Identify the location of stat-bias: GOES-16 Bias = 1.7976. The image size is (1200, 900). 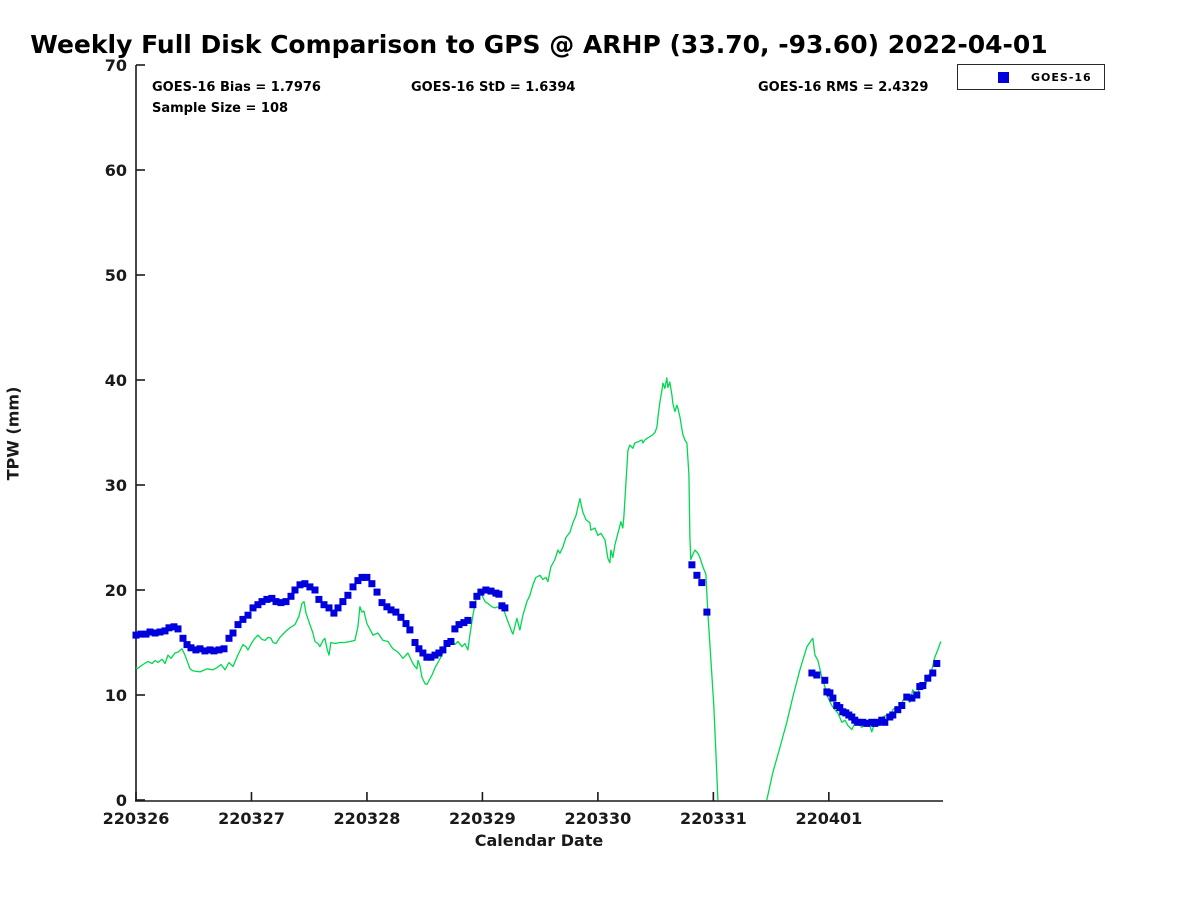
(236, 87).